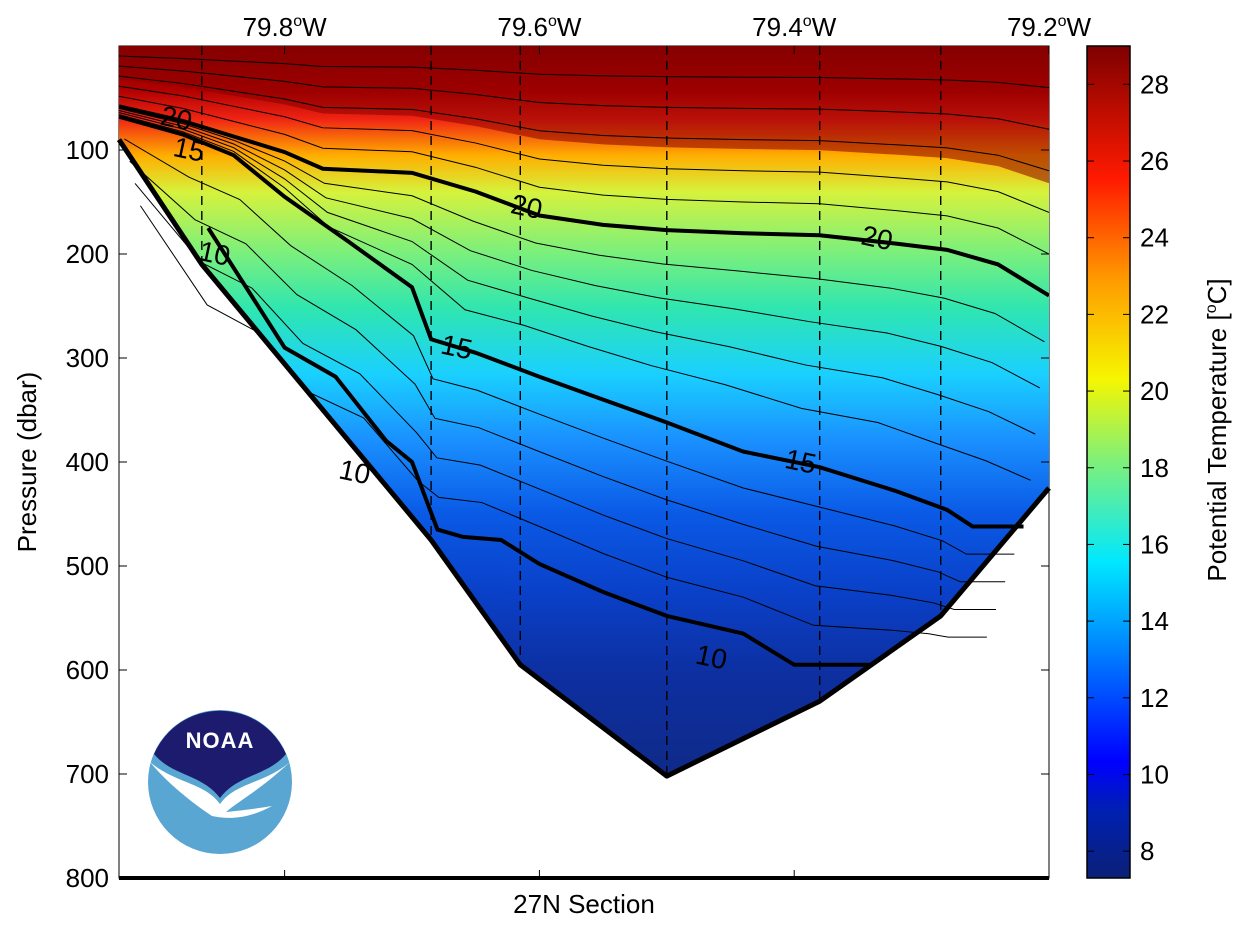 This screenshot has height=930, width=1242. Describe the element at coordinates (1211, 308) in the screenshot. I see `colorbar-label-degree: o` at that location.